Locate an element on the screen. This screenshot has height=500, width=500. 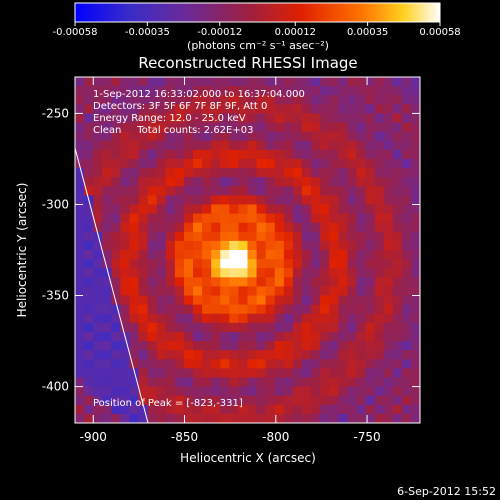
y-tick-label: -250 is located at coordinates (55, 113).